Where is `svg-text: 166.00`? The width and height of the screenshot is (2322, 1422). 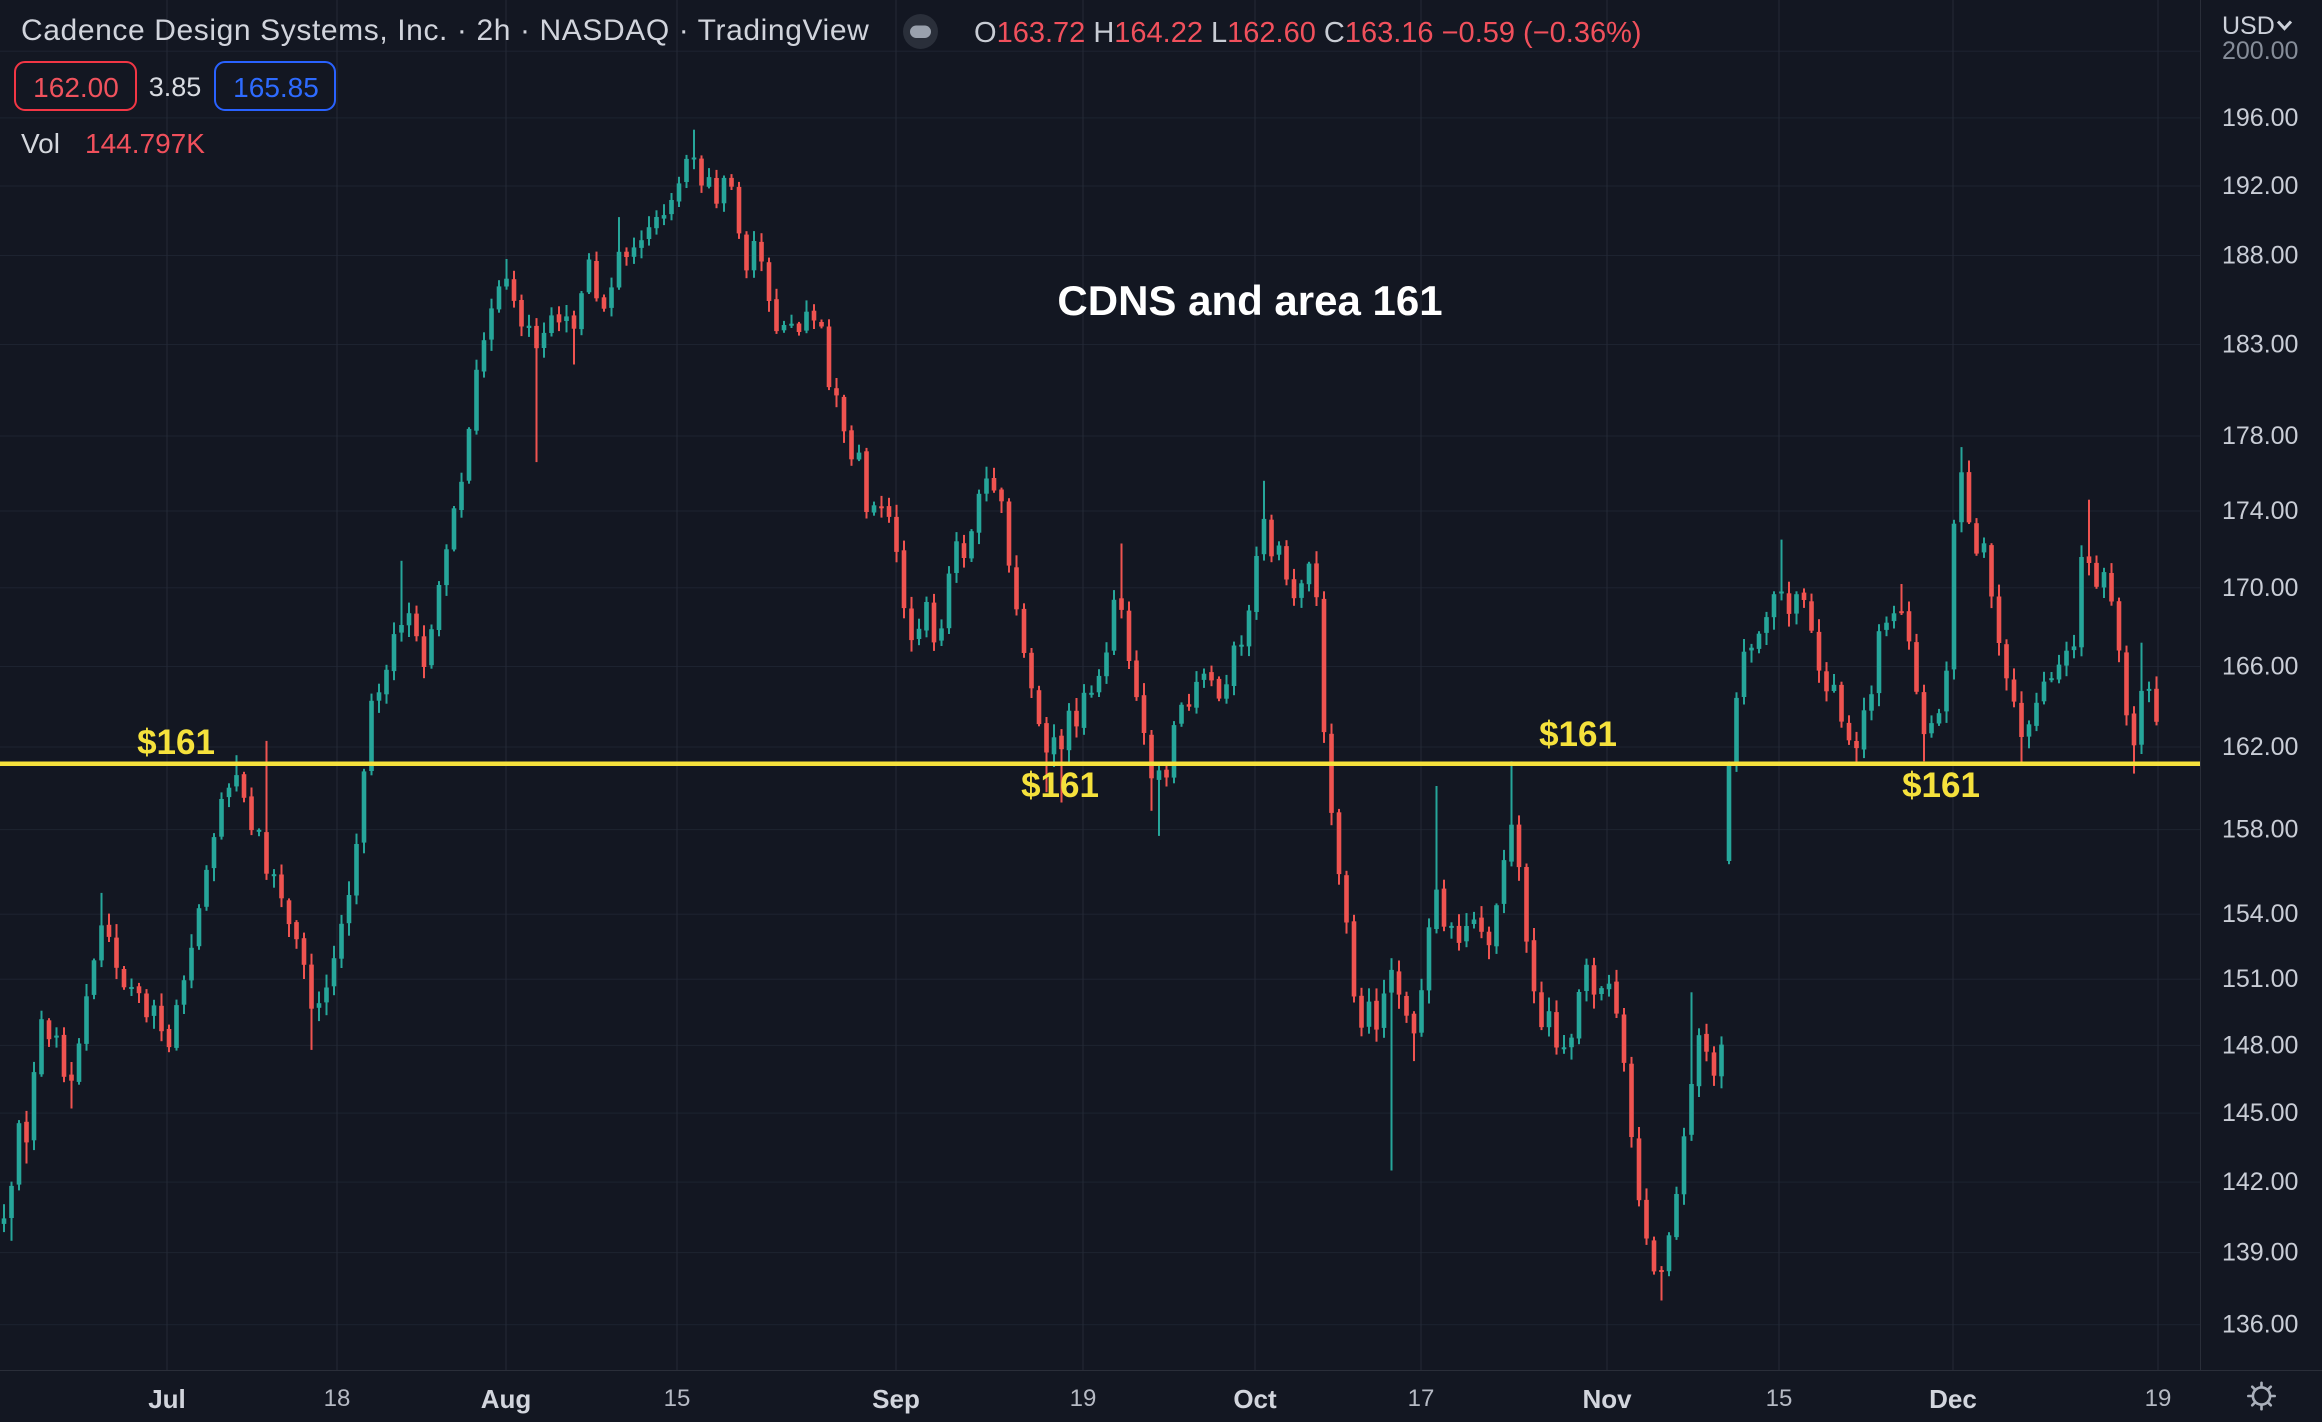
svg-text: 166.00 is located at coordinates (2260, 667).